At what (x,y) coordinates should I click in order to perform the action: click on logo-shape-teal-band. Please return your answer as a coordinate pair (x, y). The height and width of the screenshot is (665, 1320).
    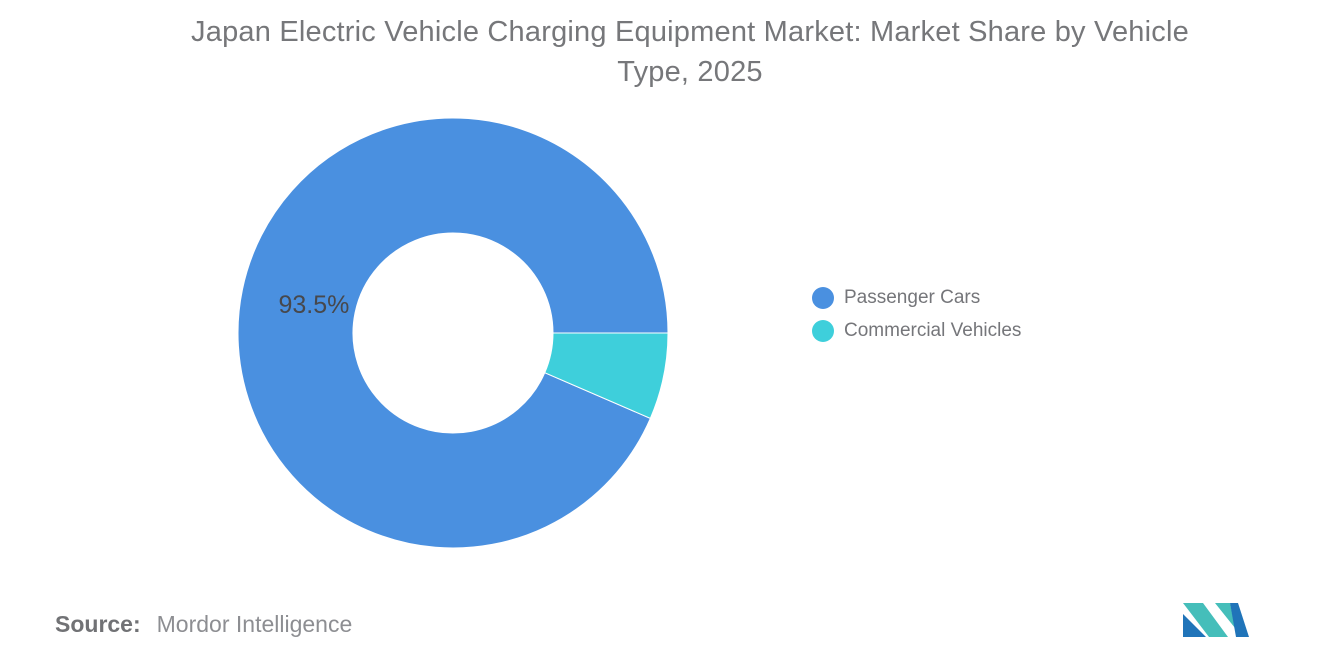
    Looking at the image, I should click on (1205, 620).